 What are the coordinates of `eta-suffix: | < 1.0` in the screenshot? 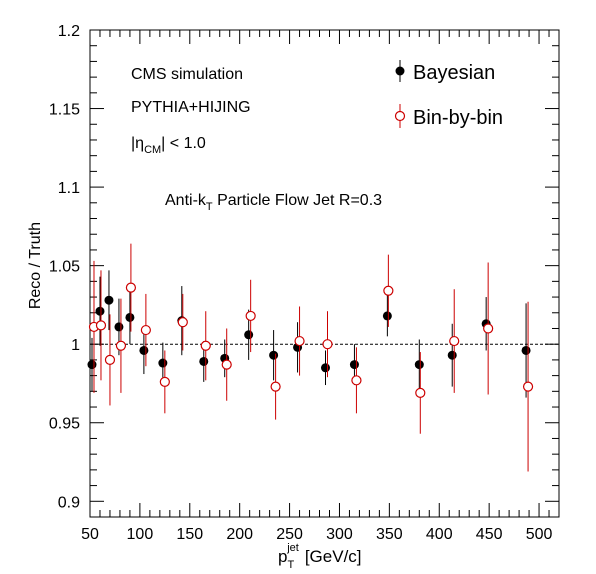 It's located at (183, 143).